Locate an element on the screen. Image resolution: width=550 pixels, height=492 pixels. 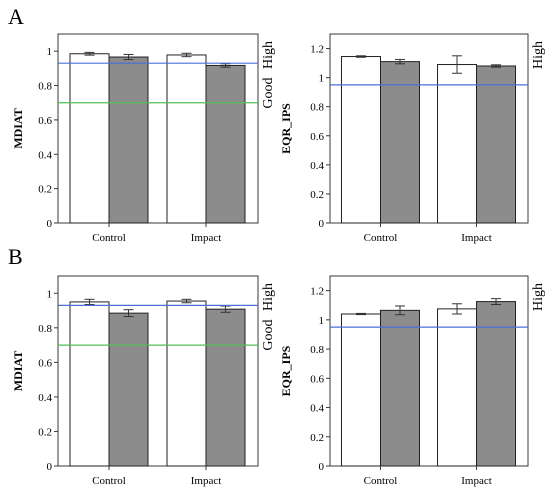
panel-letter-b: B is located at coordinates (15, 256).